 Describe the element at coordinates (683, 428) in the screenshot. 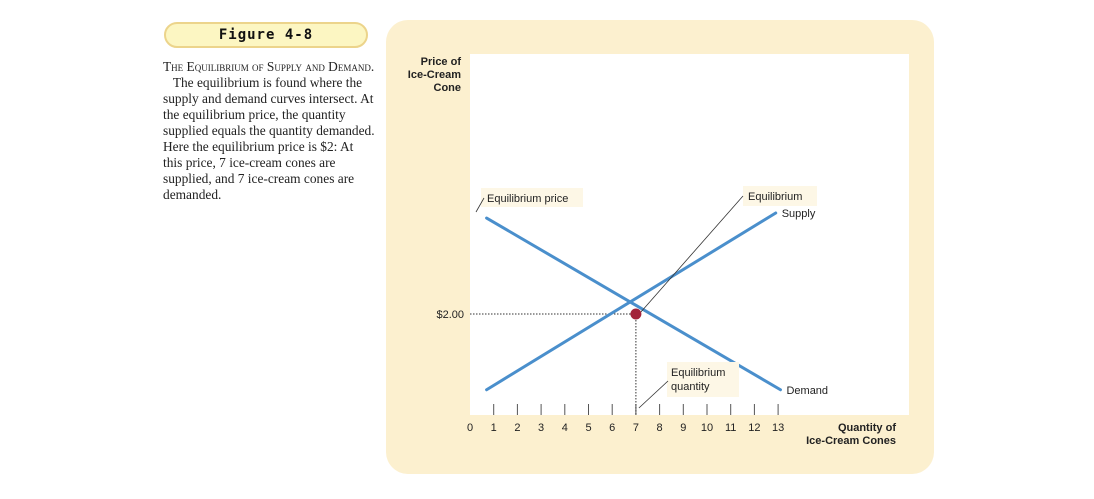

I see `x-tick-label: 9` at that location.